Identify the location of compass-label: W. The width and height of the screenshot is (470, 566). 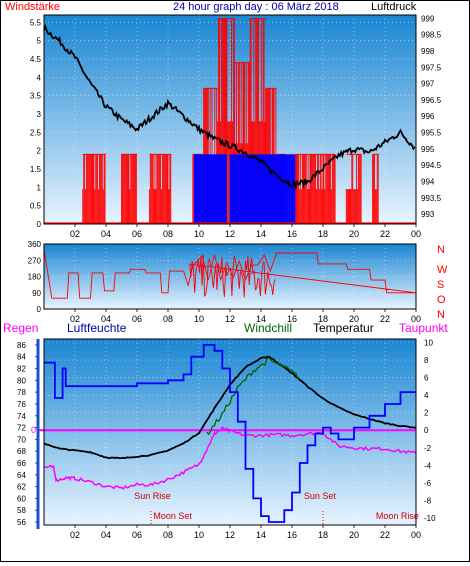
(442, 270).